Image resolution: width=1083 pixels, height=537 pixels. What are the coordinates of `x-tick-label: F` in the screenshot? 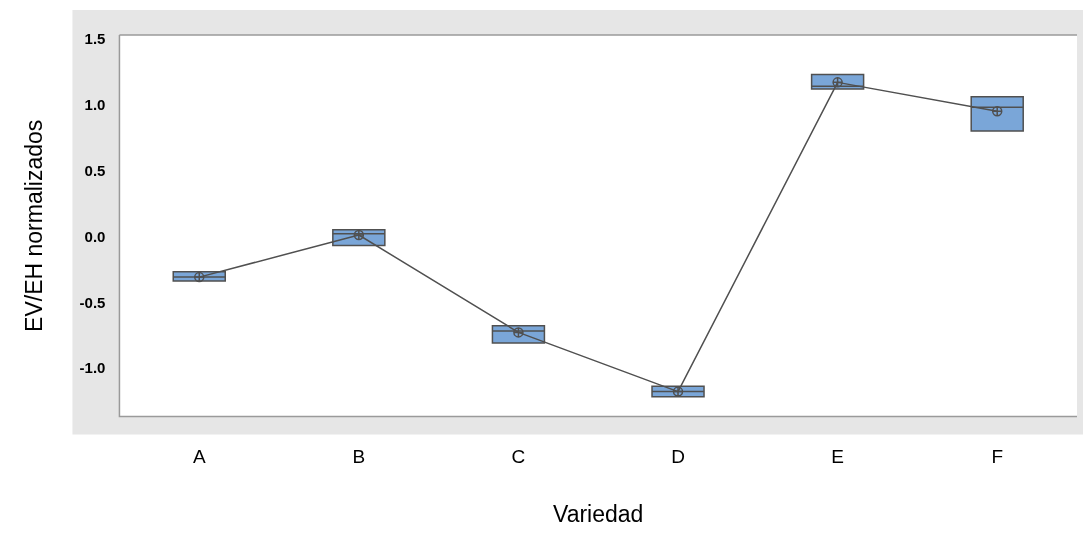 It's located at (997, 457).